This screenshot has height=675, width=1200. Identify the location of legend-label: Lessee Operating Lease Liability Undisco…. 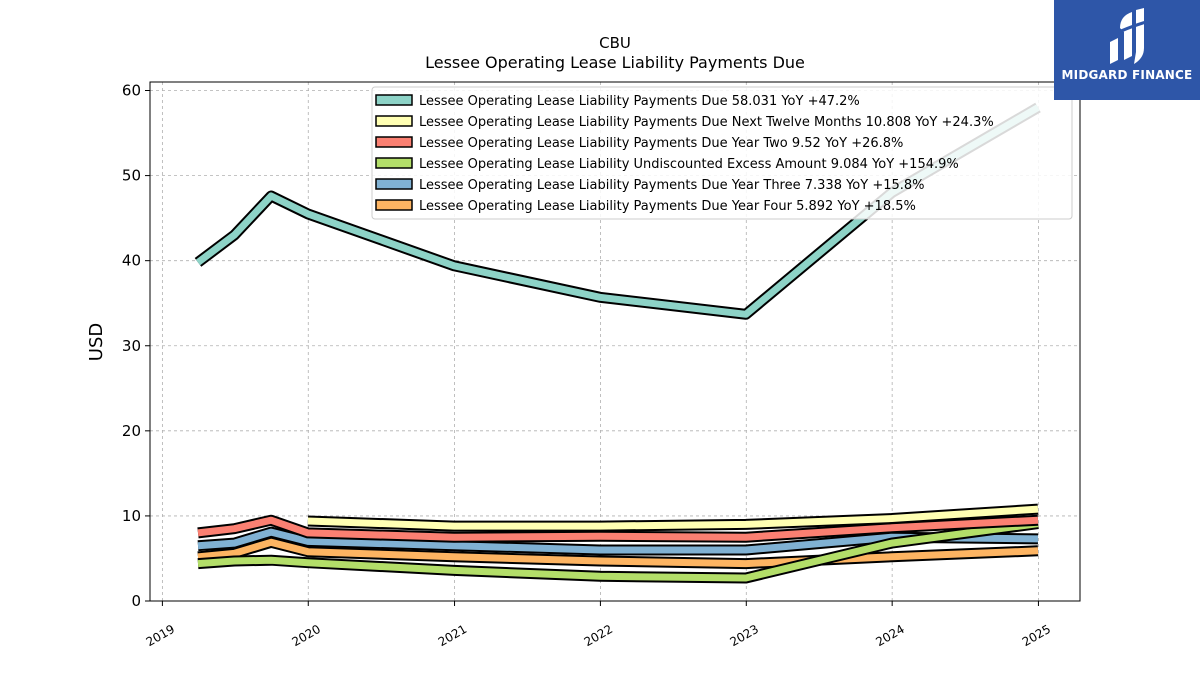
(689, 164).